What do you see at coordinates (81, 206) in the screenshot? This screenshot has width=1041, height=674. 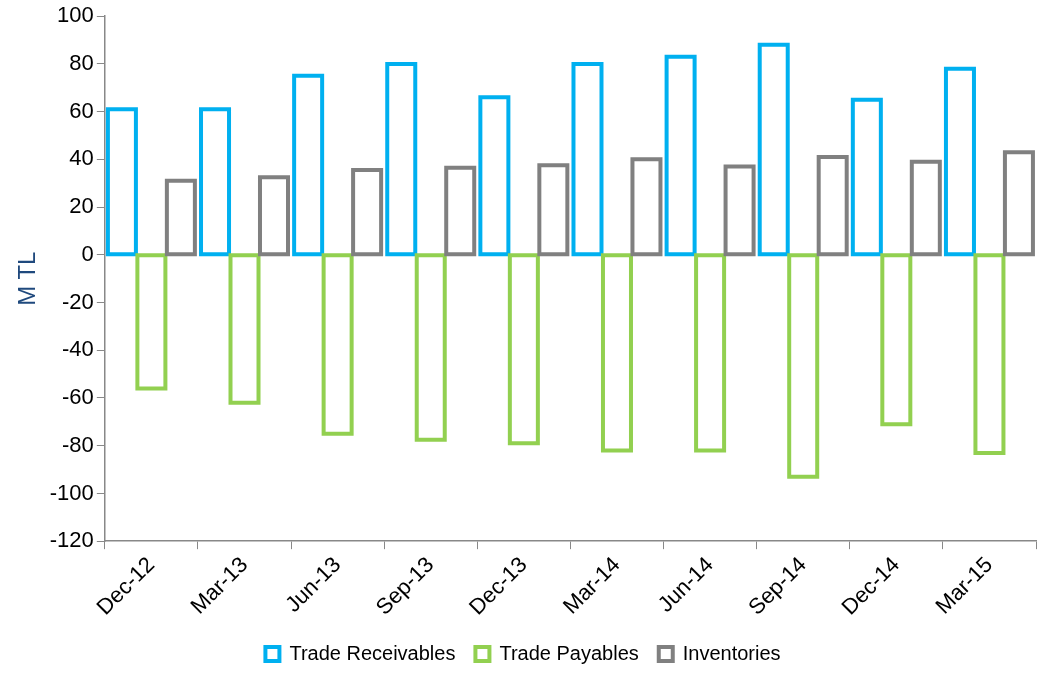 I see `y-tick-label: 20` at bounding box center [81, 206].